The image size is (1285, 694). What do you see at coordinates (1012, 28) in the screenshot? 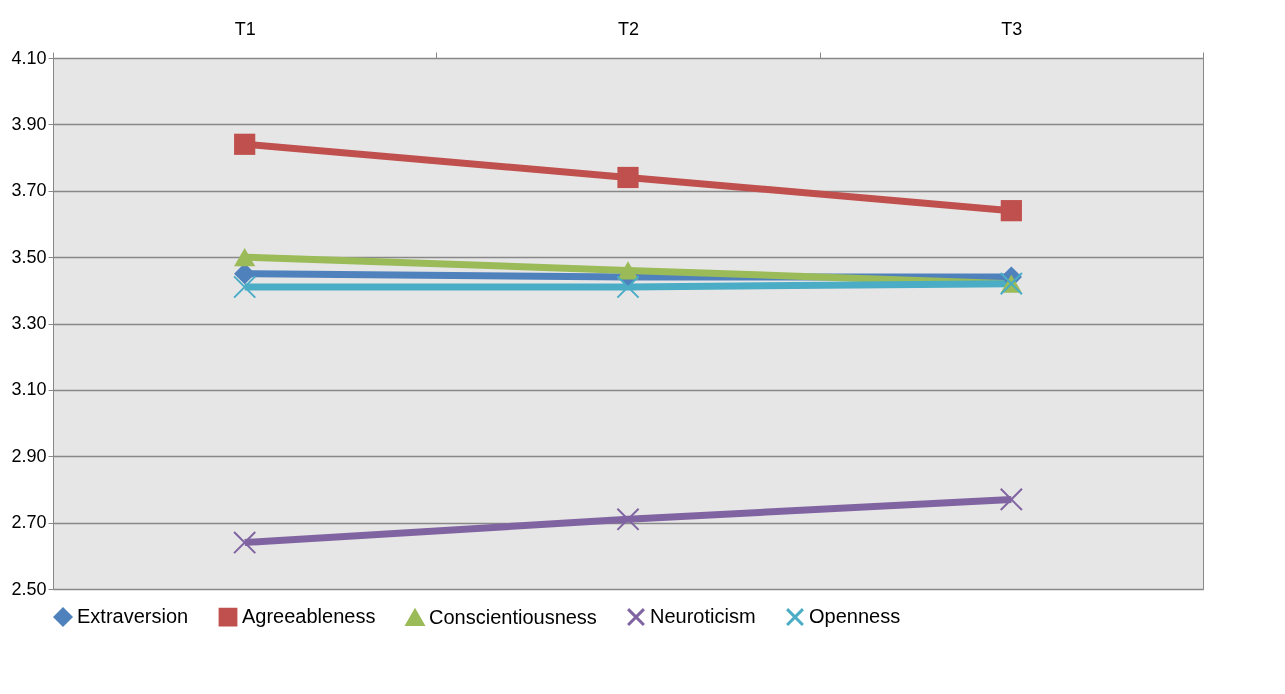
I see `x-tick-label: T3` at bounding box center [1012, 28].